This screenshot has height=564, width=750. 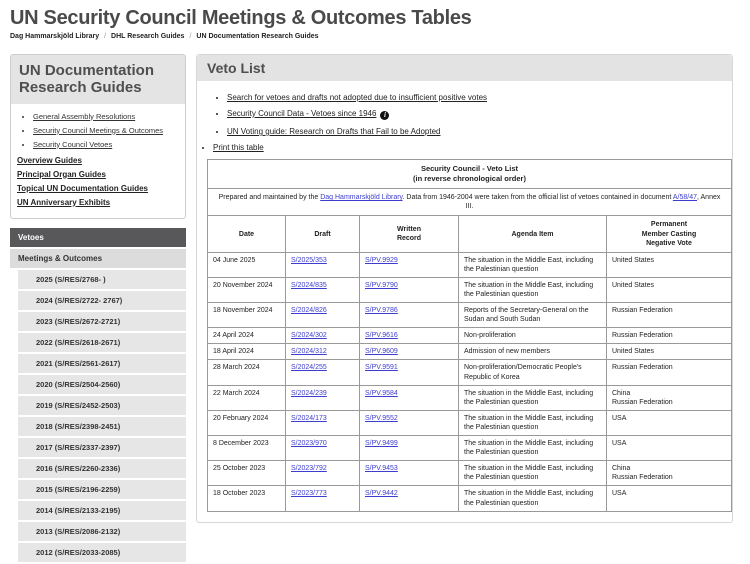 I want to click on draft-document-link: S/2025/353, so click(x=309, y=260).